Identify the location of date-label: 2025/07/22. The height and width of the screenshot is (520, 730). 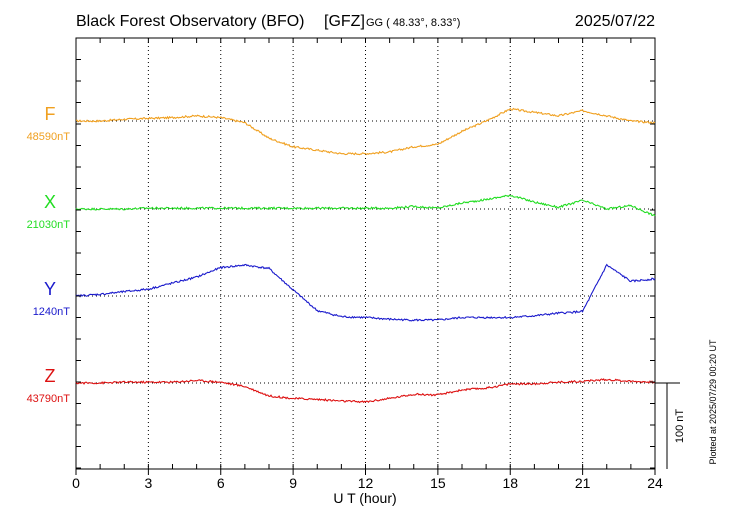
(615, 21).